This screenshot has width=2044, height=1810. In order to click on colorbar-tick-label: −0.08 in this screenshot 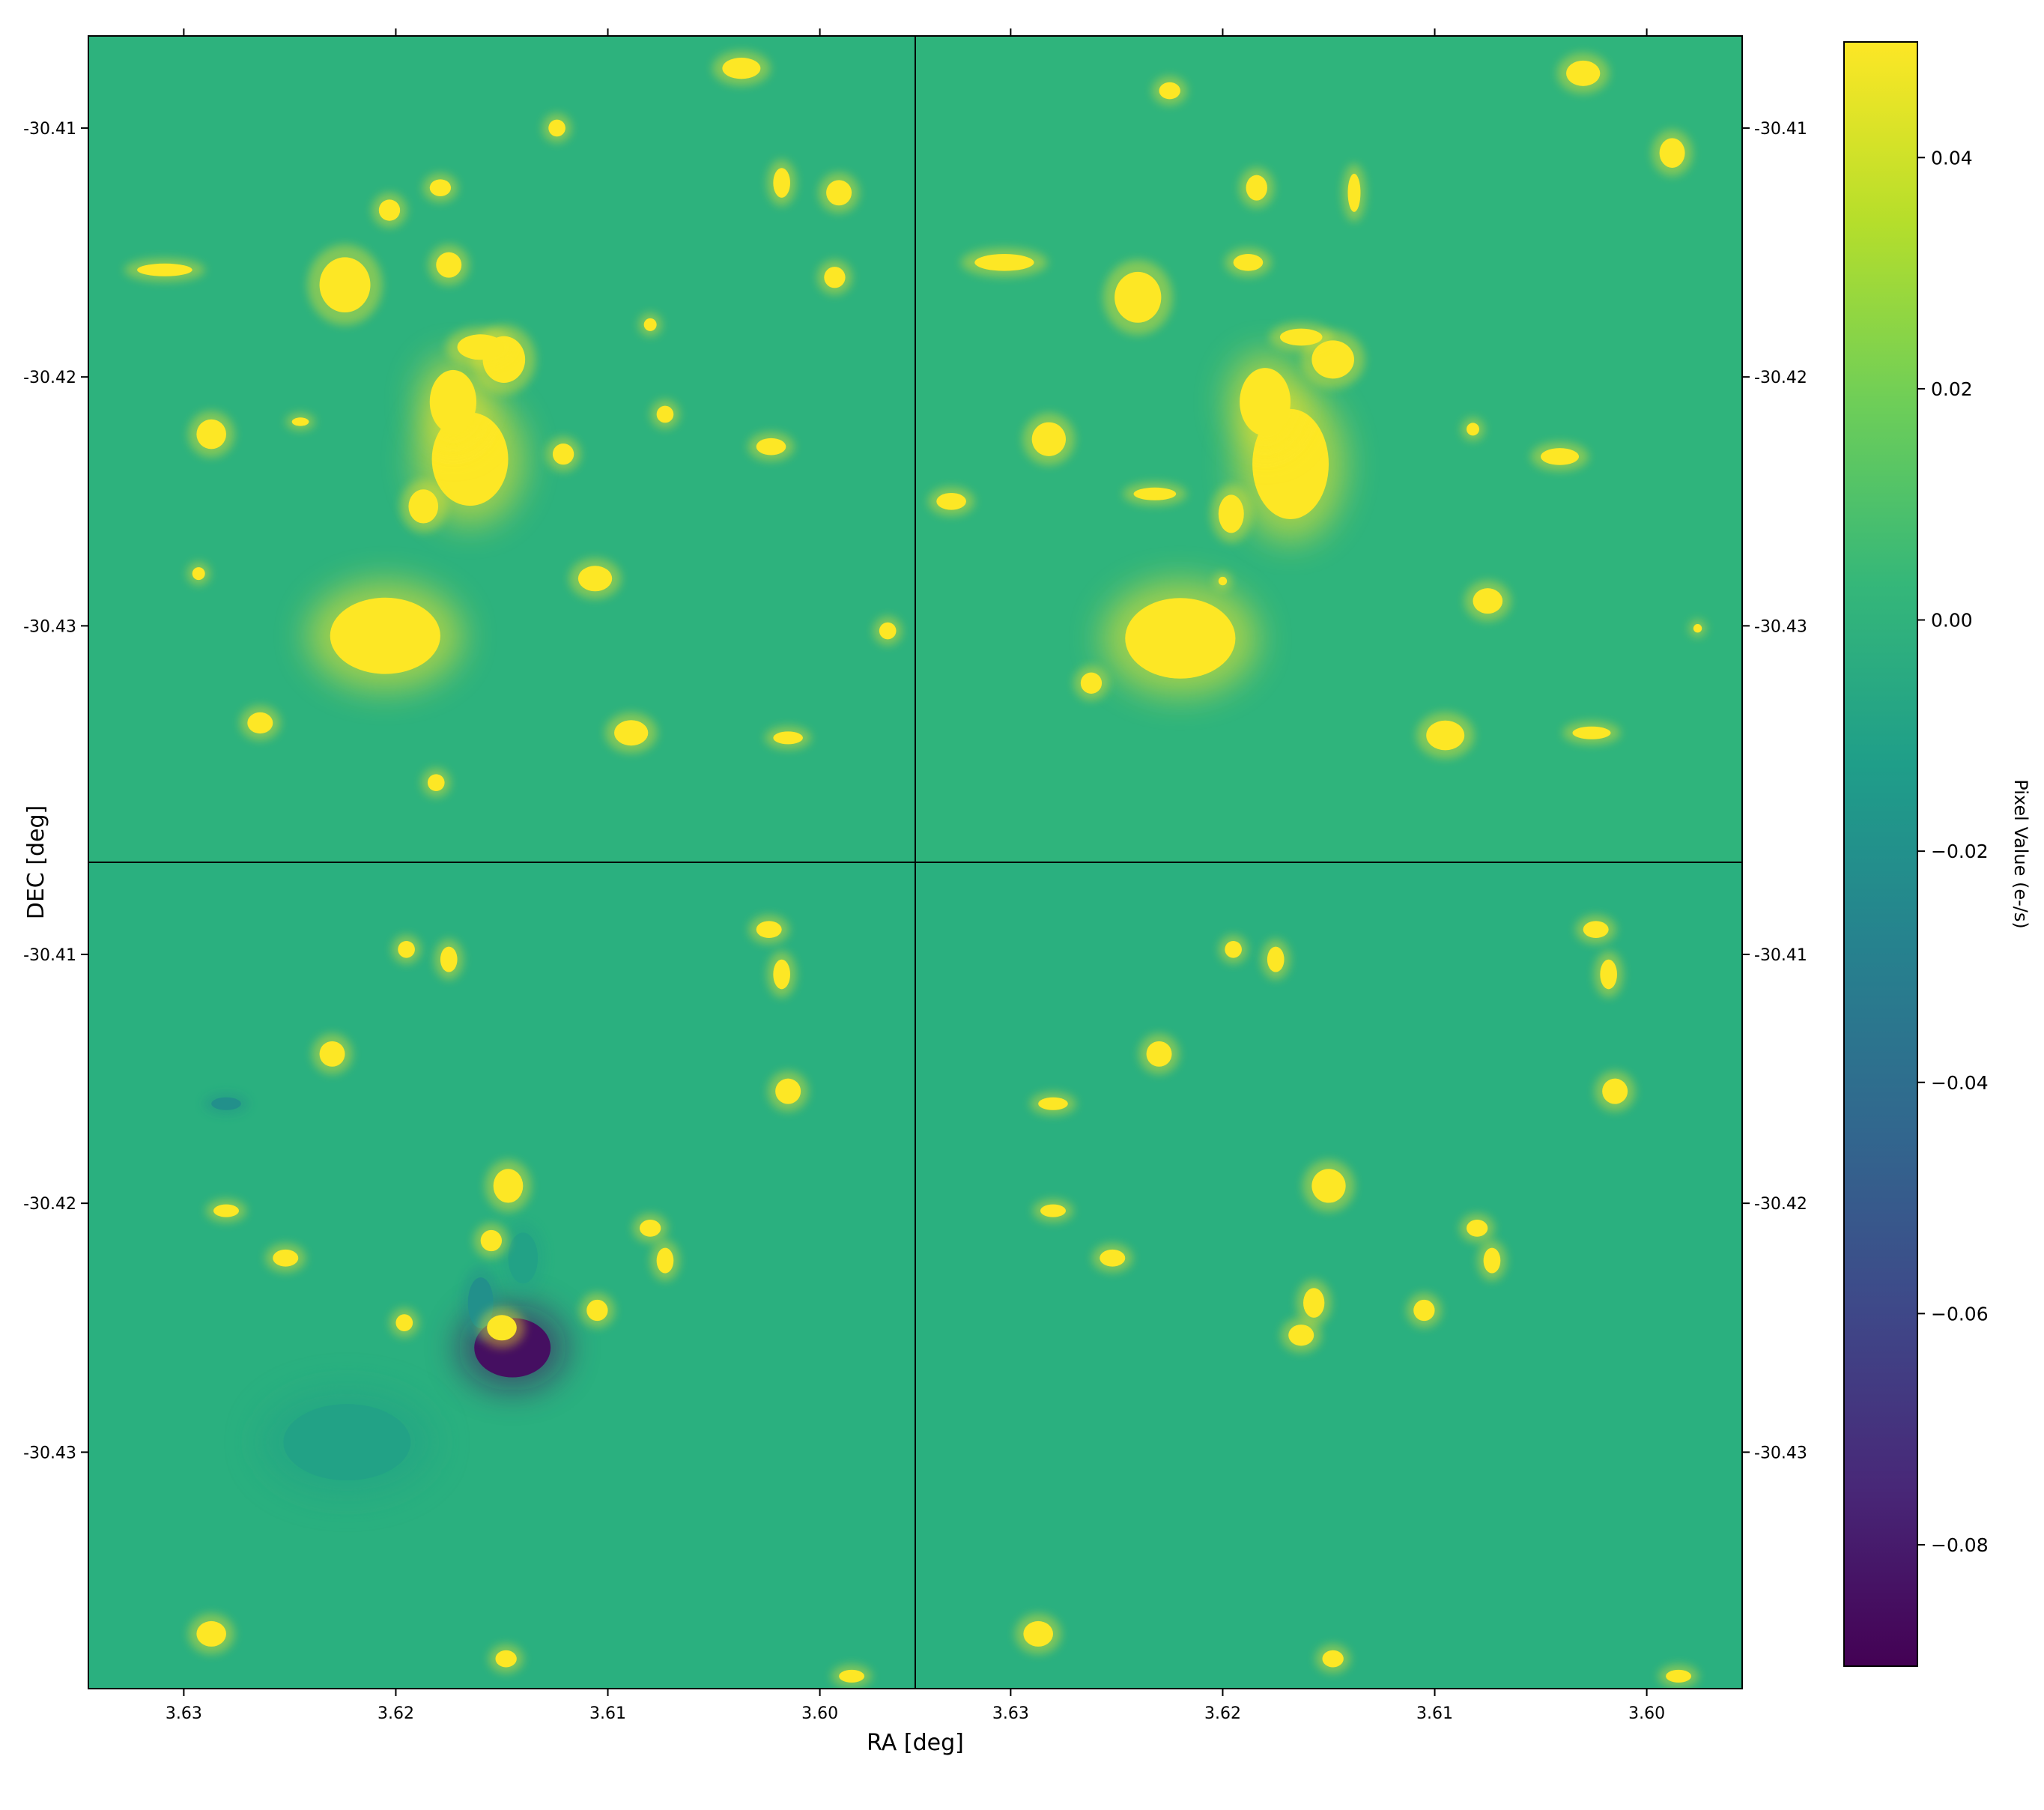, I will do `click(1960, 1545)`.